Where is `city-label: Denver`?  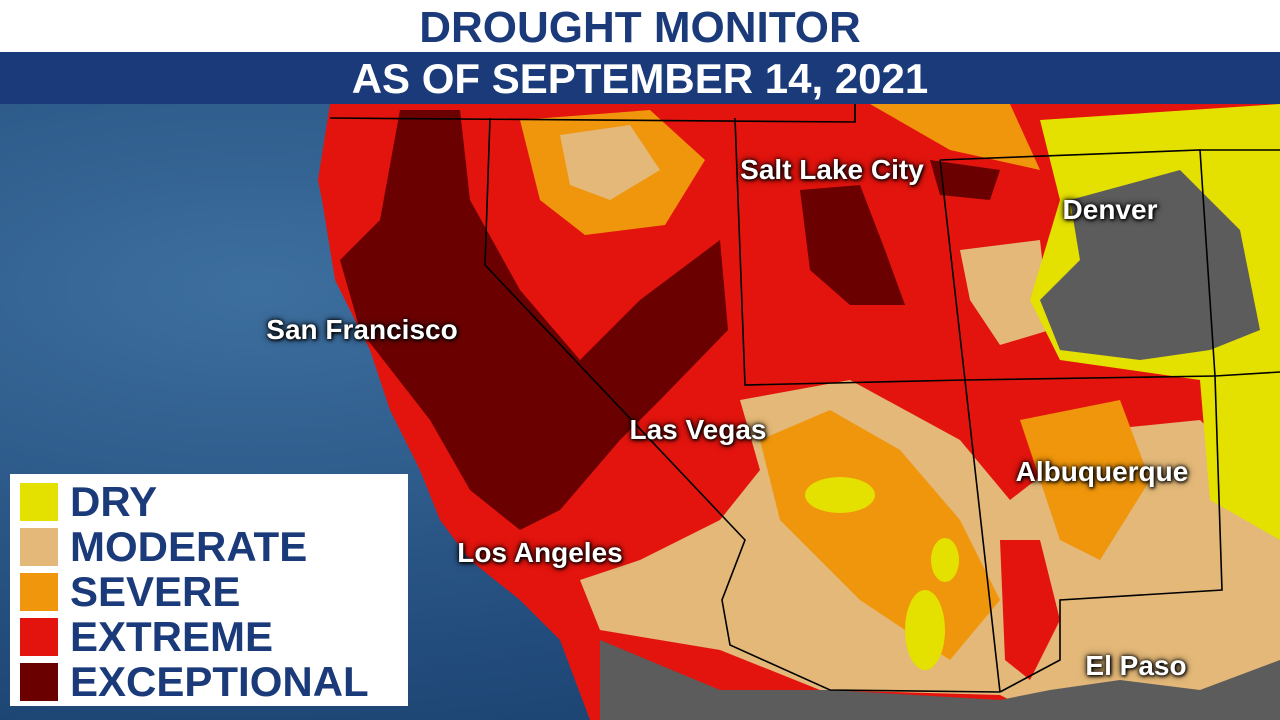
city-label: Denver is located at coordinates (1110, 209).